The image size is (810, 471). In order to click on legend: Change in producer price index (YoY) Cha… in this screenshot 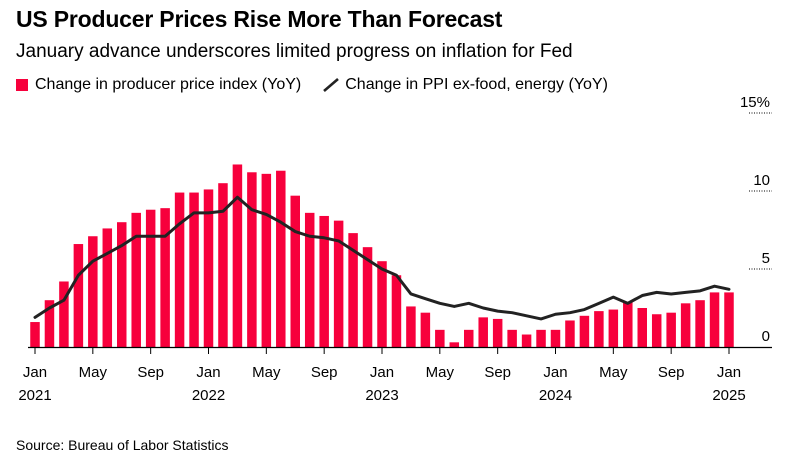, I will do `click(312, 85)`.